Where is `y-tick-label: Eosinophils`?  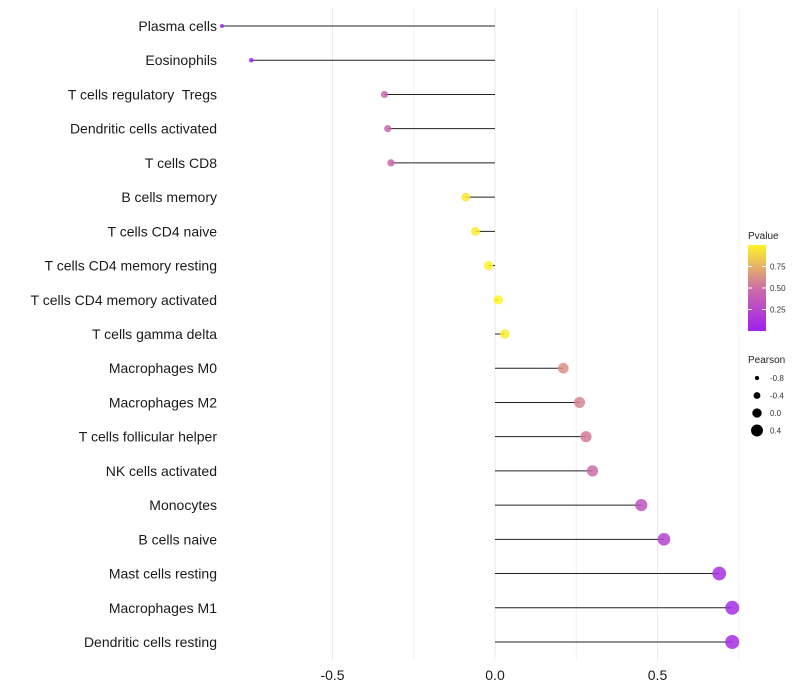
y-tick-label: Eosinophils is located at coordinates (181, 60).